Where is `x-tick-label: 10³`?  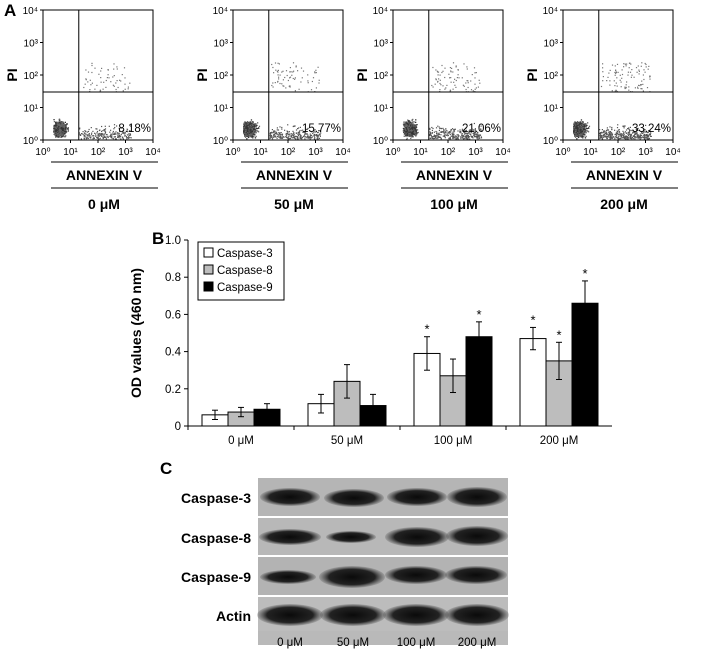 x-tick-label: 10³ is located at coordinates (125, 152).